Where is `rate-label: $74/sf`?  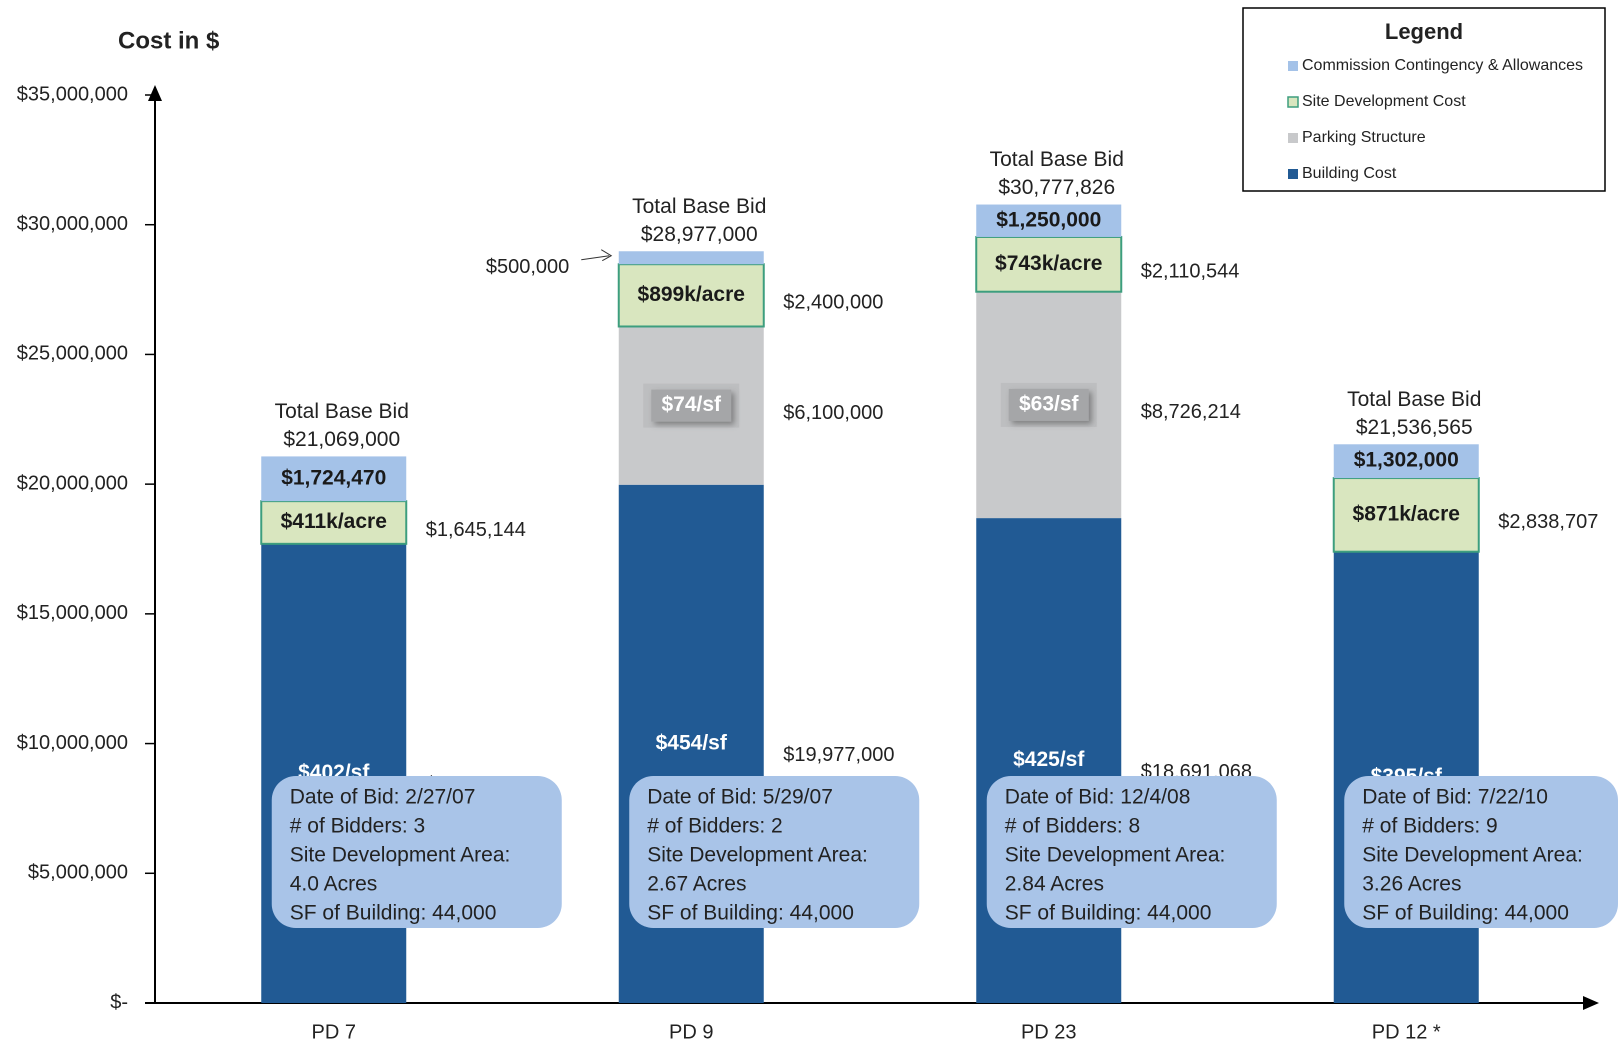
rate-label: $74/sf is located at coordinates (691, 404).